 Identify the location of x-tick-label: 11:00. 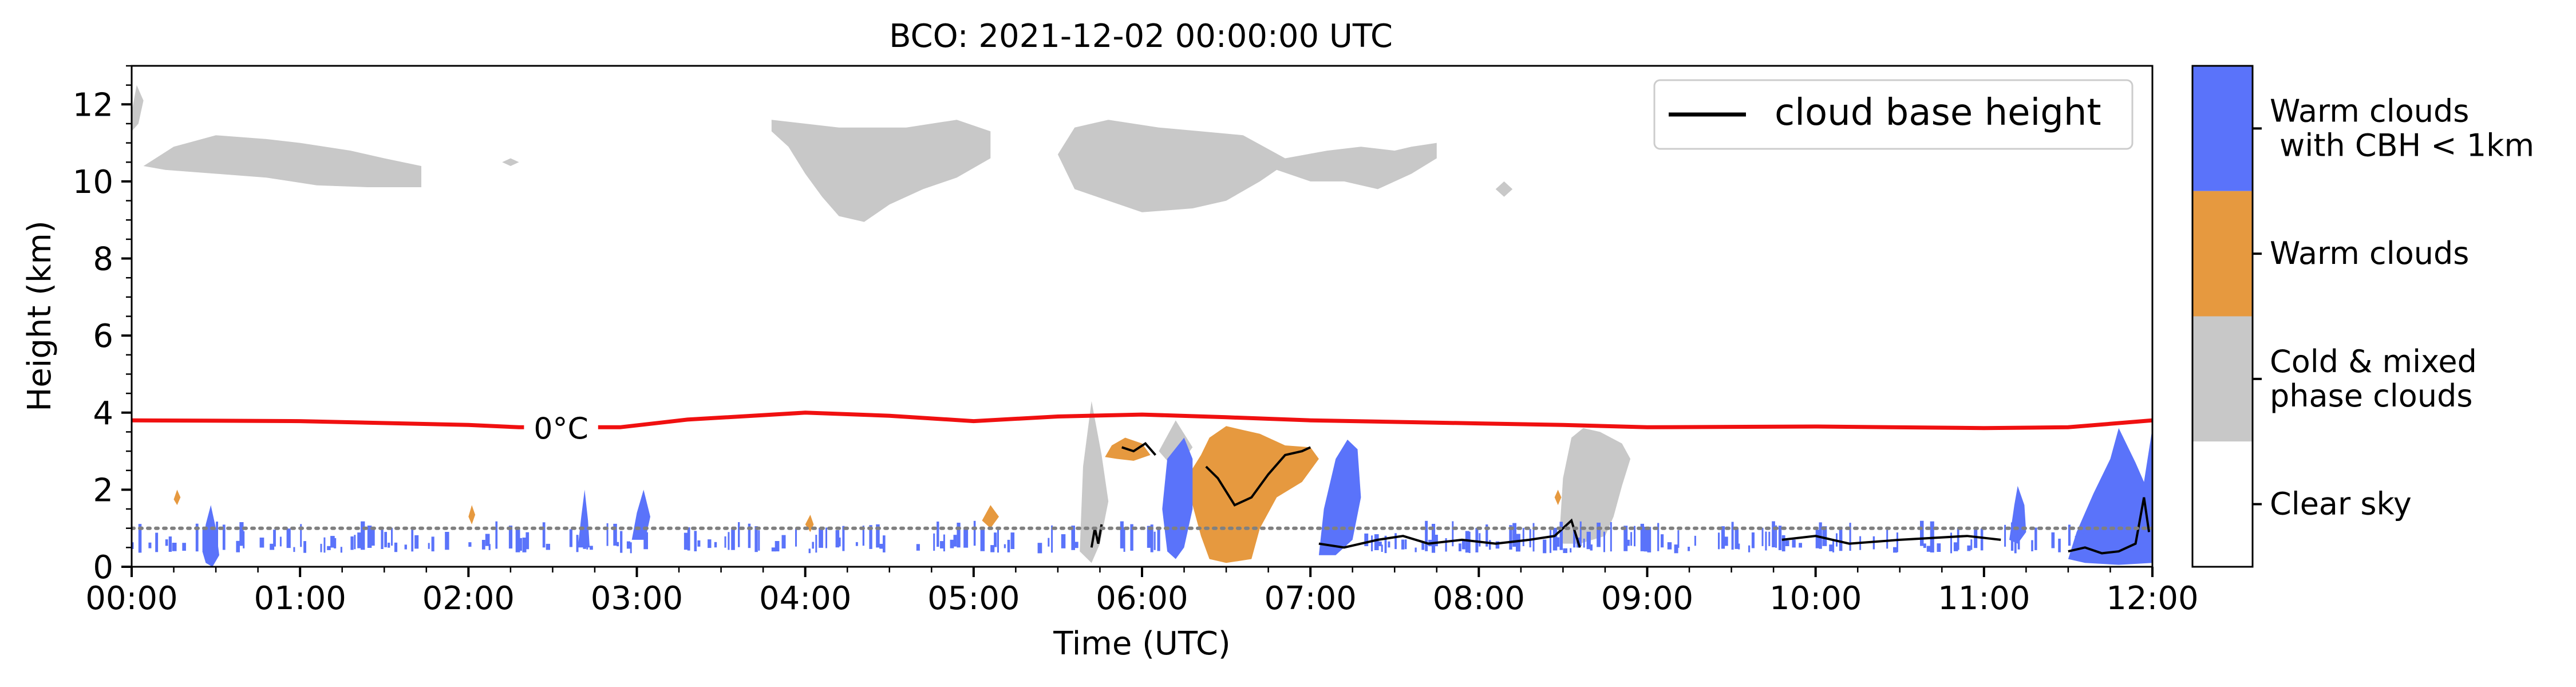
(1984, 599).